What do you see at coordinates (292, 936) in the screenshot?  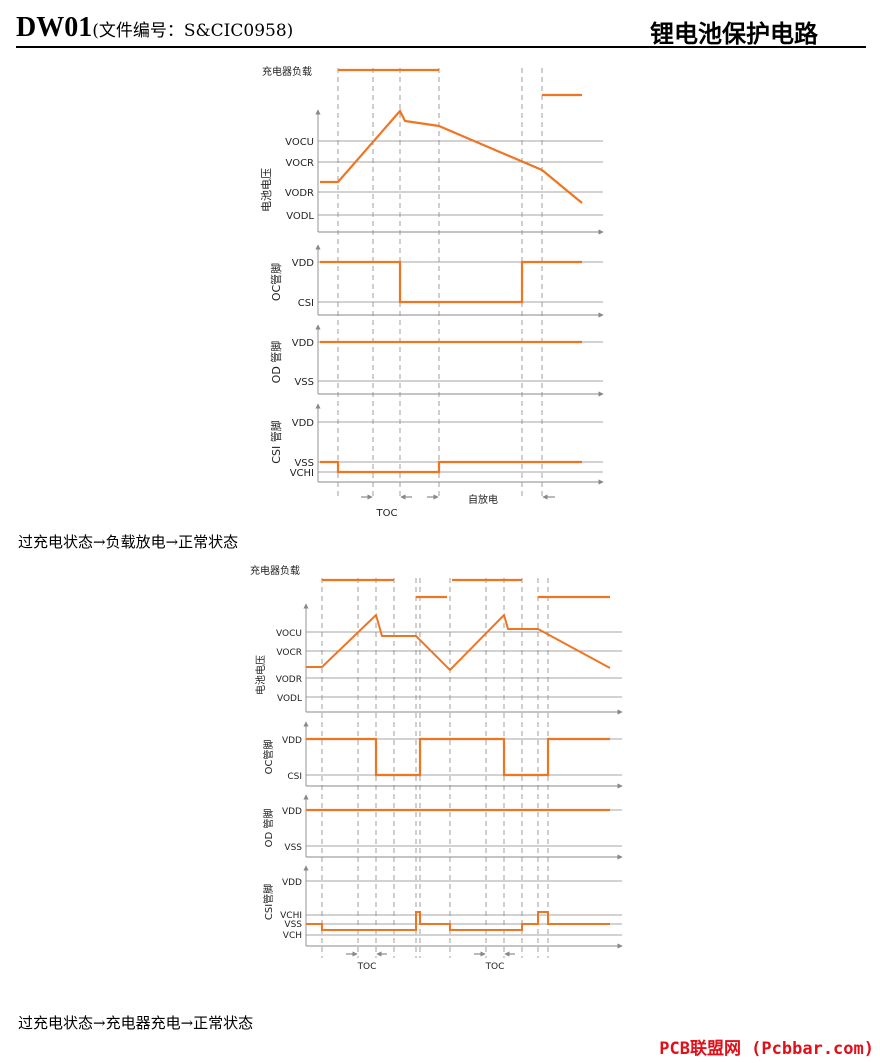 I see `level-vch-label: VCH` at bounding box center [292, 936].